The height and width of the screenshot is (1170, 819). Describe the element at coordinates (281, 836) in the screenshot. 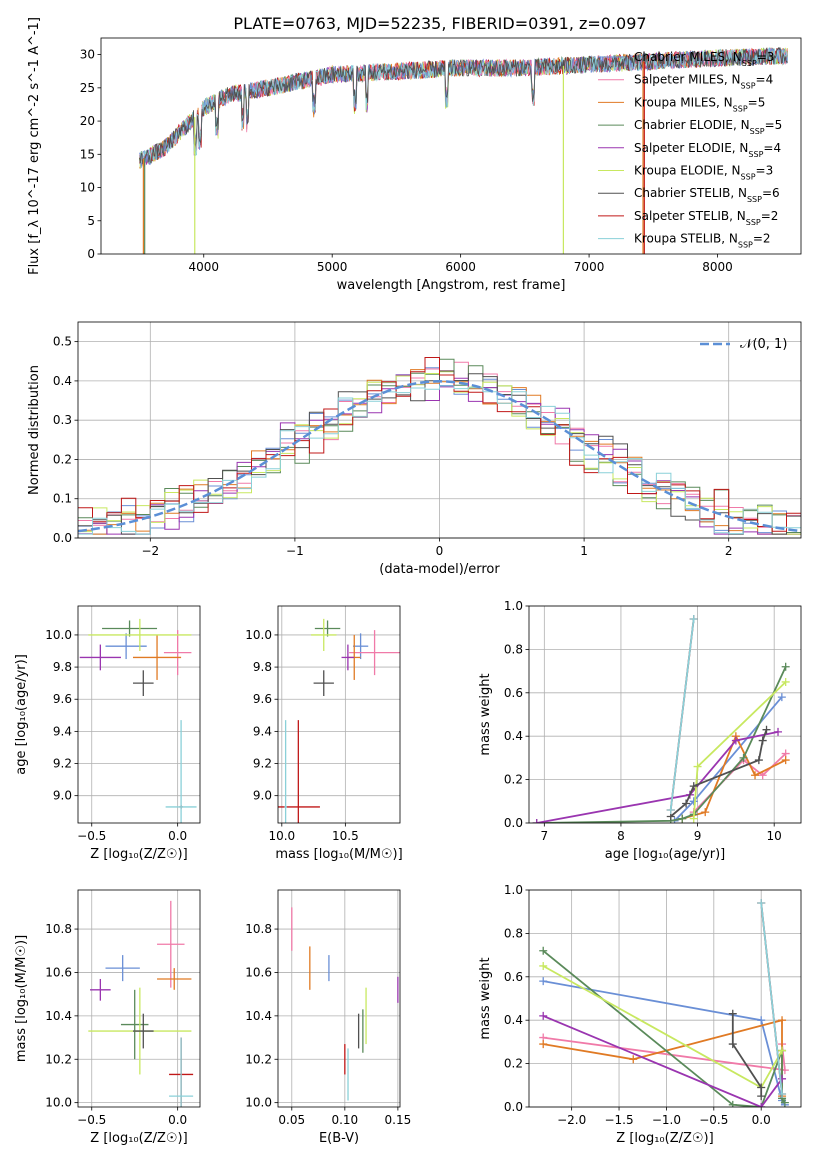

I see `x-tick-label: 10.0` at that location.